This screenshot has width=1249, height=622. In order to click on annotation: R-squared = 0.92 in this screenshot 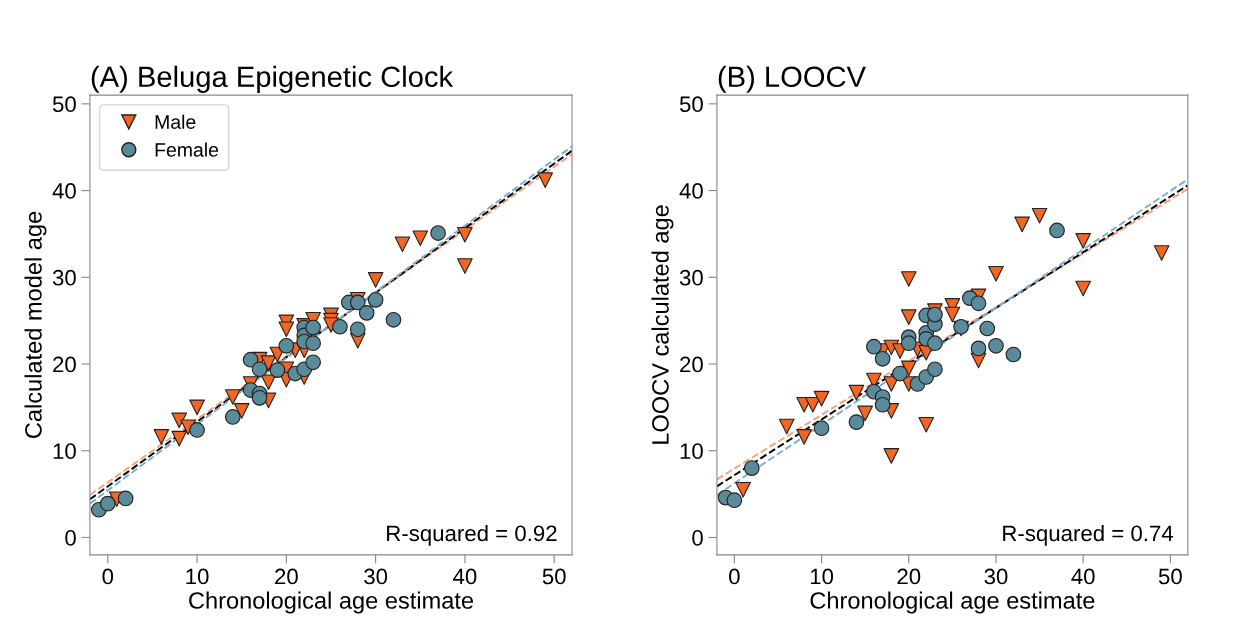, I will do `click(472, 535)`.